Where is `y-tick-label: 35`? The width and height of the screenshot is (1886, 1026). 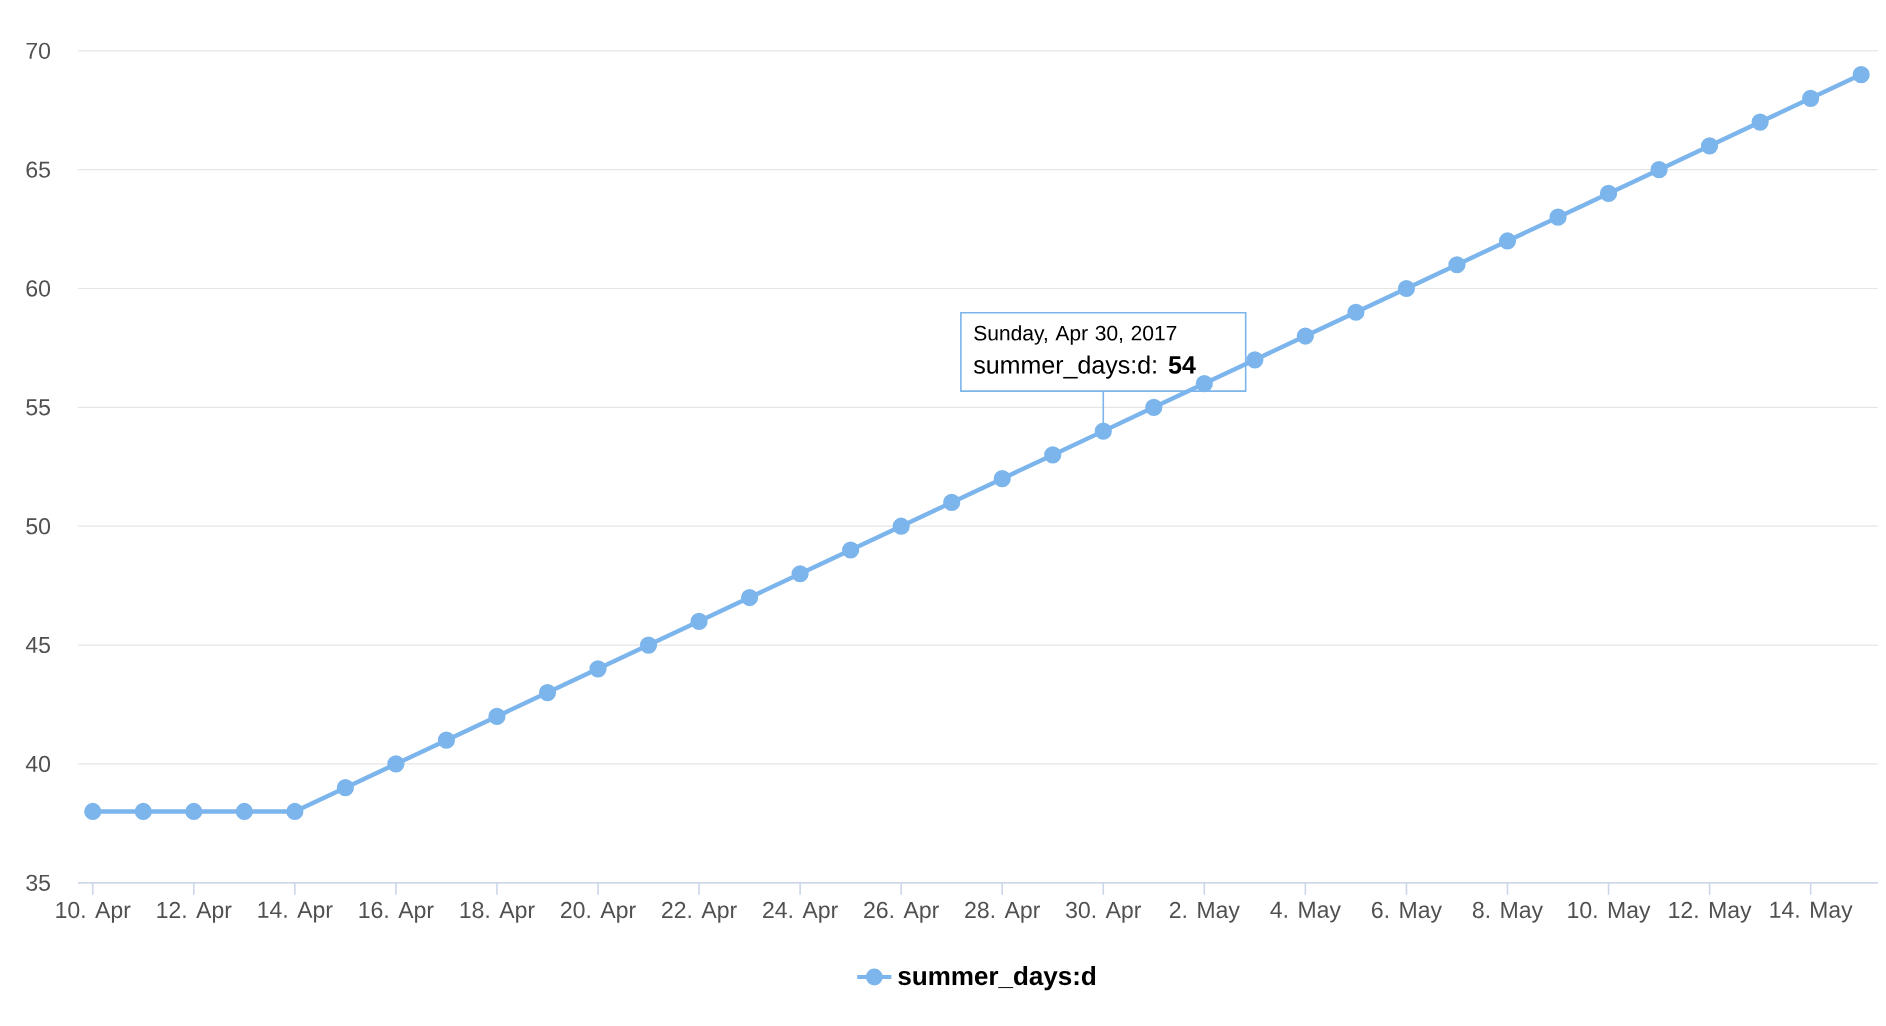 y-tick-label: 35 is located at coordinates (38, 882).